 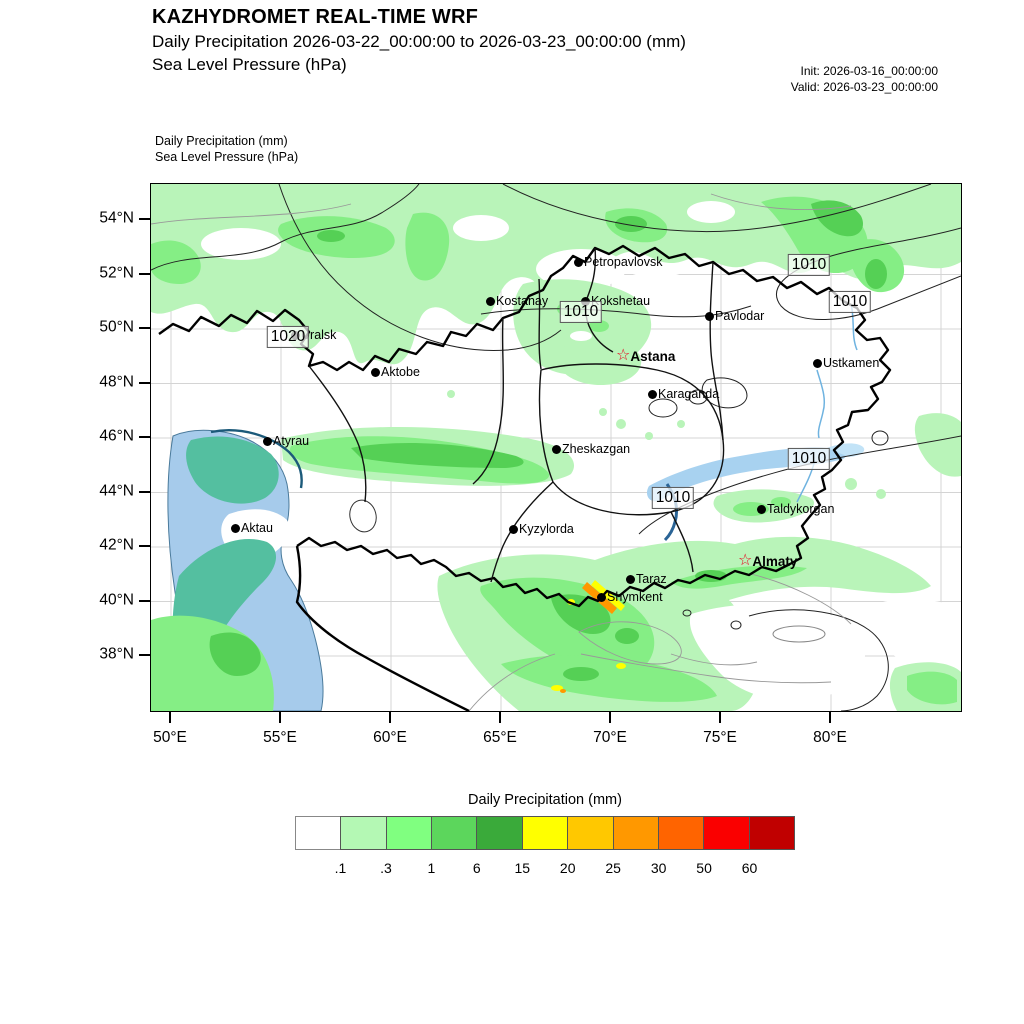 I want to click on city-marker: Taraz, so click(x=646, y=579).